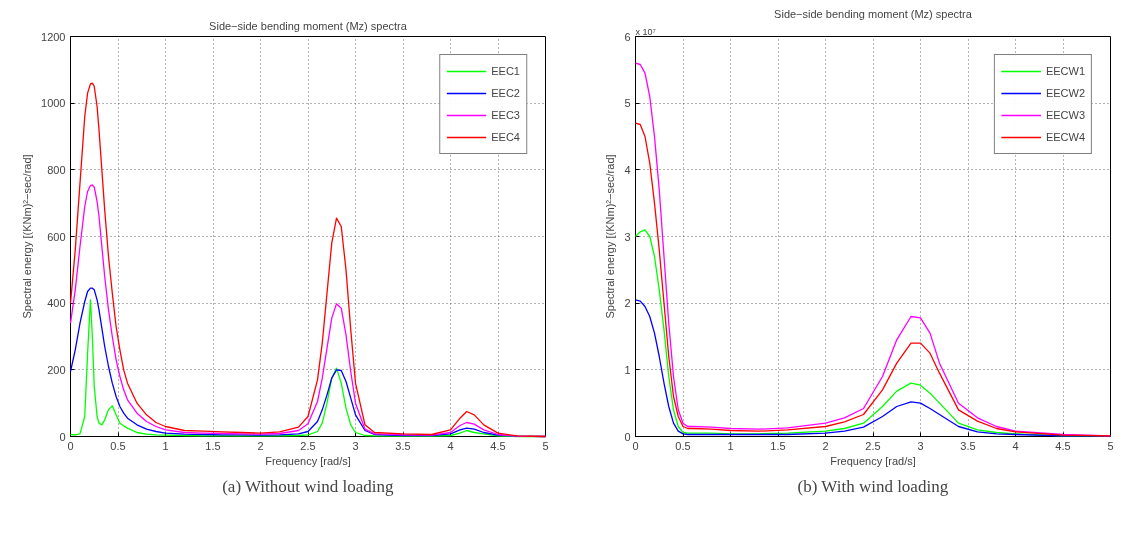  What do you see at coordinates (53, 36) in the screenshot?
I see `y-tick-label: 1200` at bounding box center [53, 36].